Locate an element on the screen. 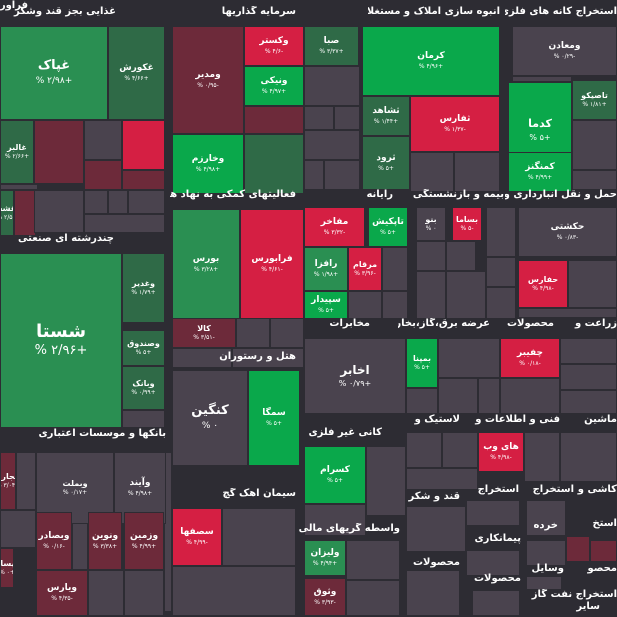  sector-label: فنی و is located at coordinates (544, 419).